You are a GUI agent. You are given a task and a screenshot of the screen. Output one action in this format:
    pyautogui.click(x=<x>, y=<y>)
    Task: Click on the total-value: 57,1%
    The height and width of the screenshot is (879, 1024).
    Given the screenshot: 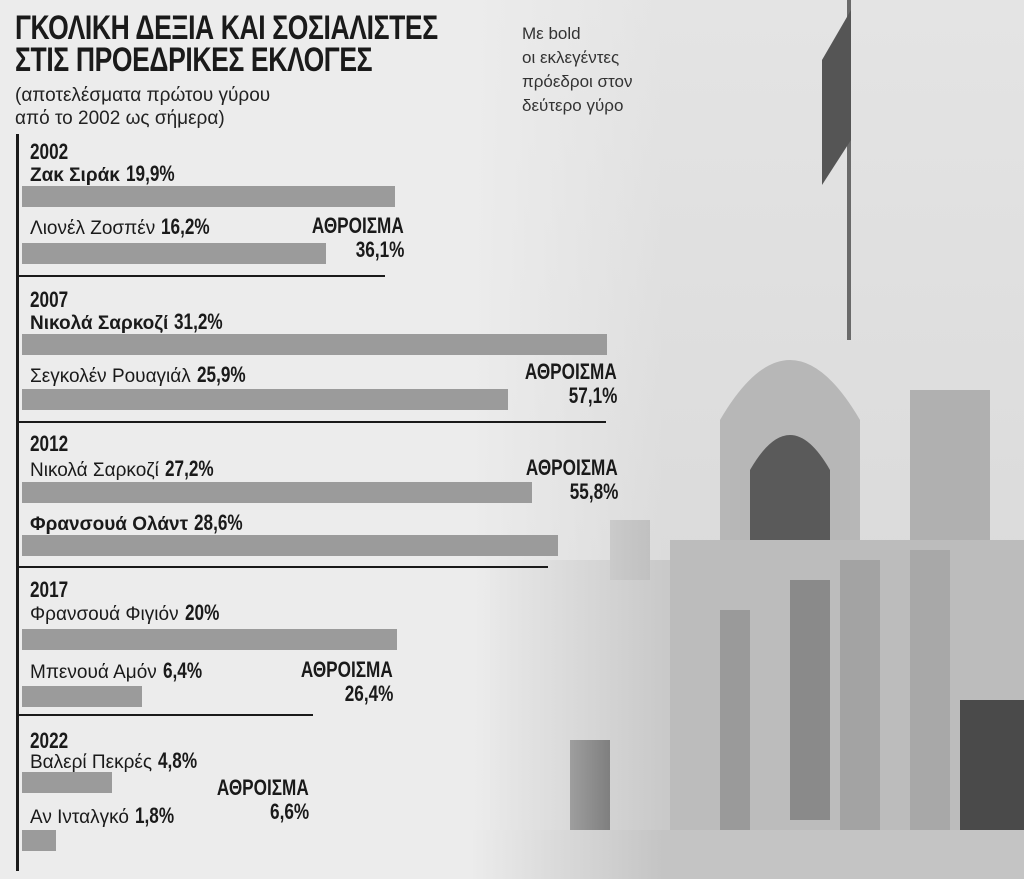 What is the action you would take?
    pyautogui.click(x=558, y=396)
    